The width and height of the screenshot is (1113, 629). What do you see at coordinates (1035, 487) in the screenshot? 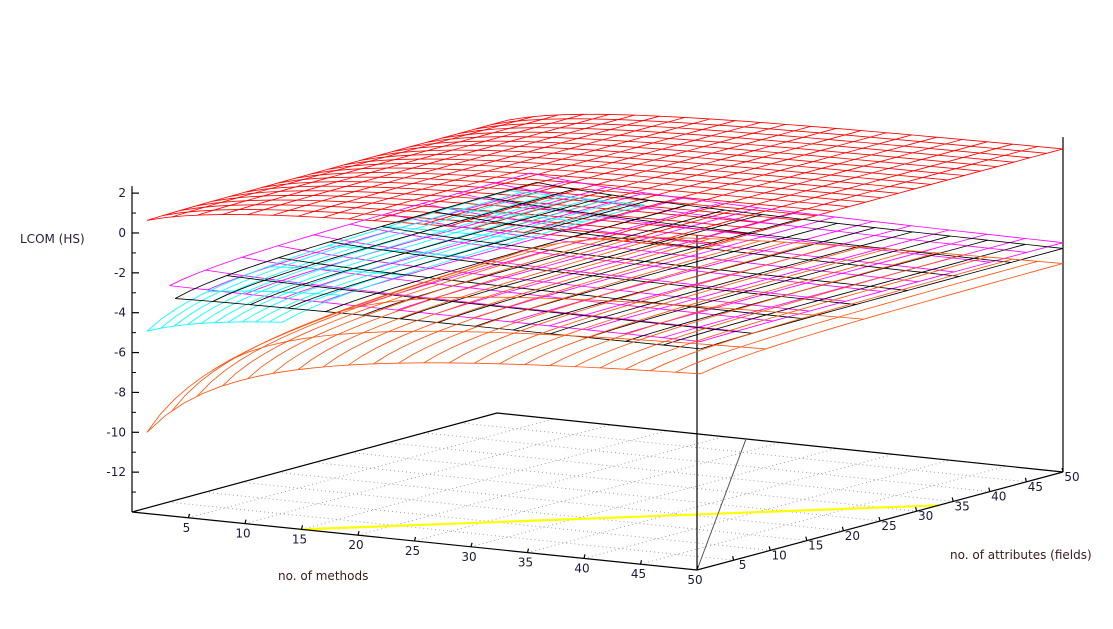
I see `y-tick-label: 45` at bounding box center [1035, 487].